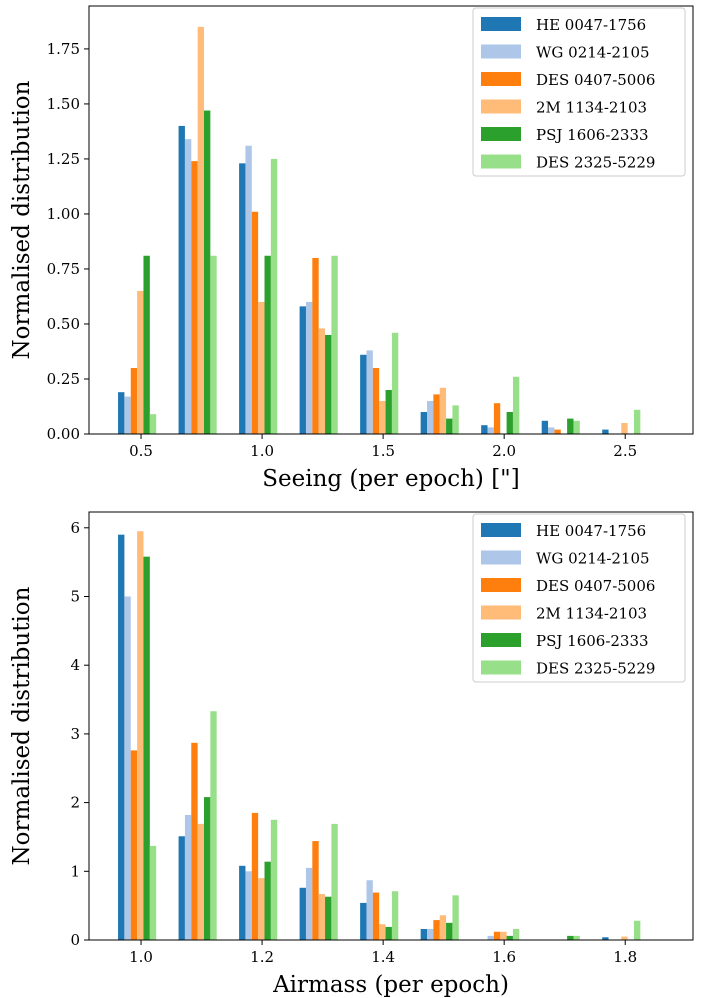  What do you see at coordinates (63, 49) in the screenshot?
I see `y-tick-label: 1.75` at bounding box center [63, 49].